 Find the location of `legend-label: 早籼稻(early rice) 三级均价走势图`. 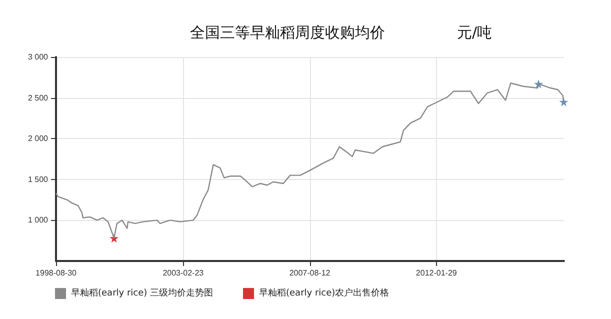

legend-label: 早籼稻(early rice) 三级均价走势图 is located at coordinates (142, 293).